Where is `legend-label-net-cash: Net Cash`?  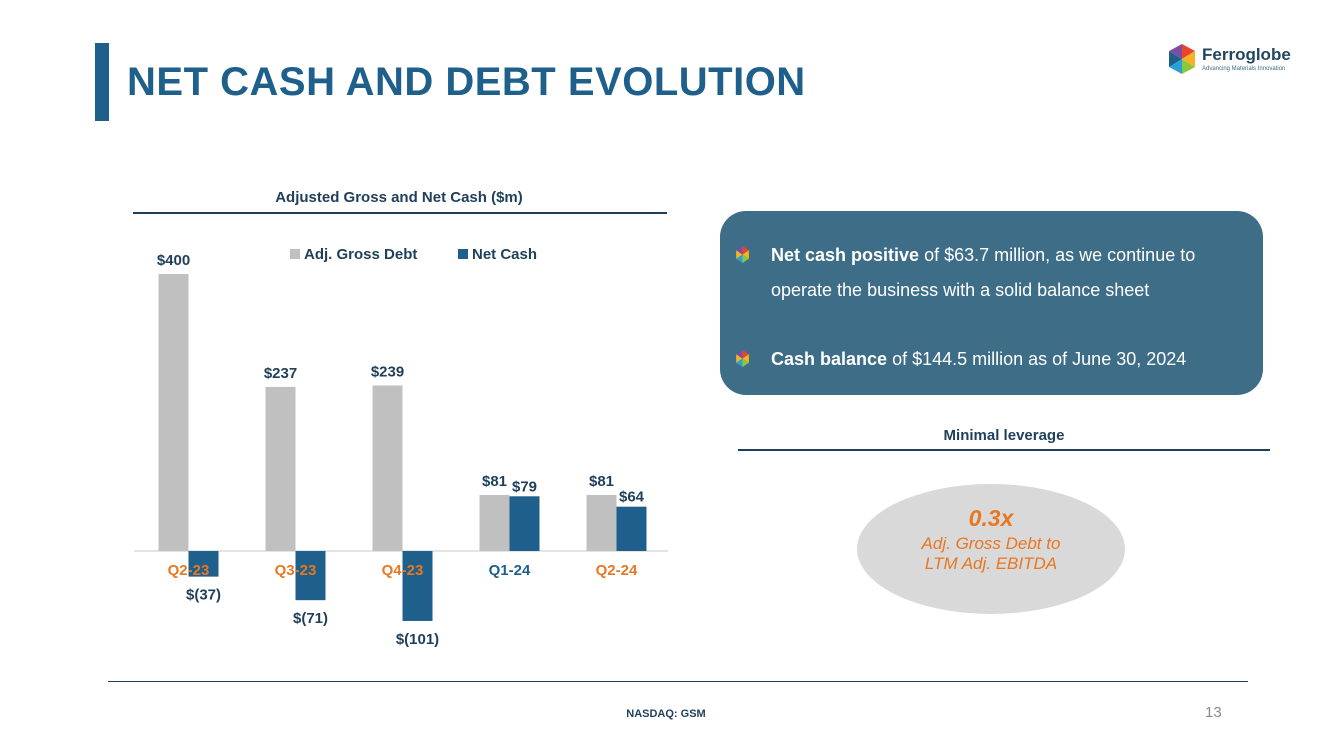 legend-label-net-cash: Net Cash is located at coordinates (504, 254).